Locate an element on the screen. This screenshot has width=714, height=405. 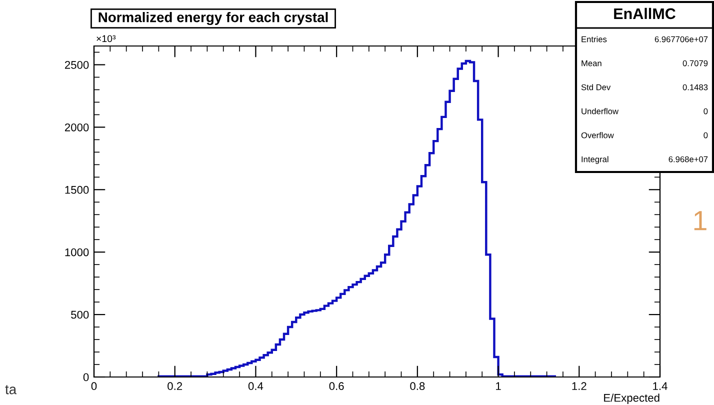
text: ×10³ is located at coordinates (106, 38).